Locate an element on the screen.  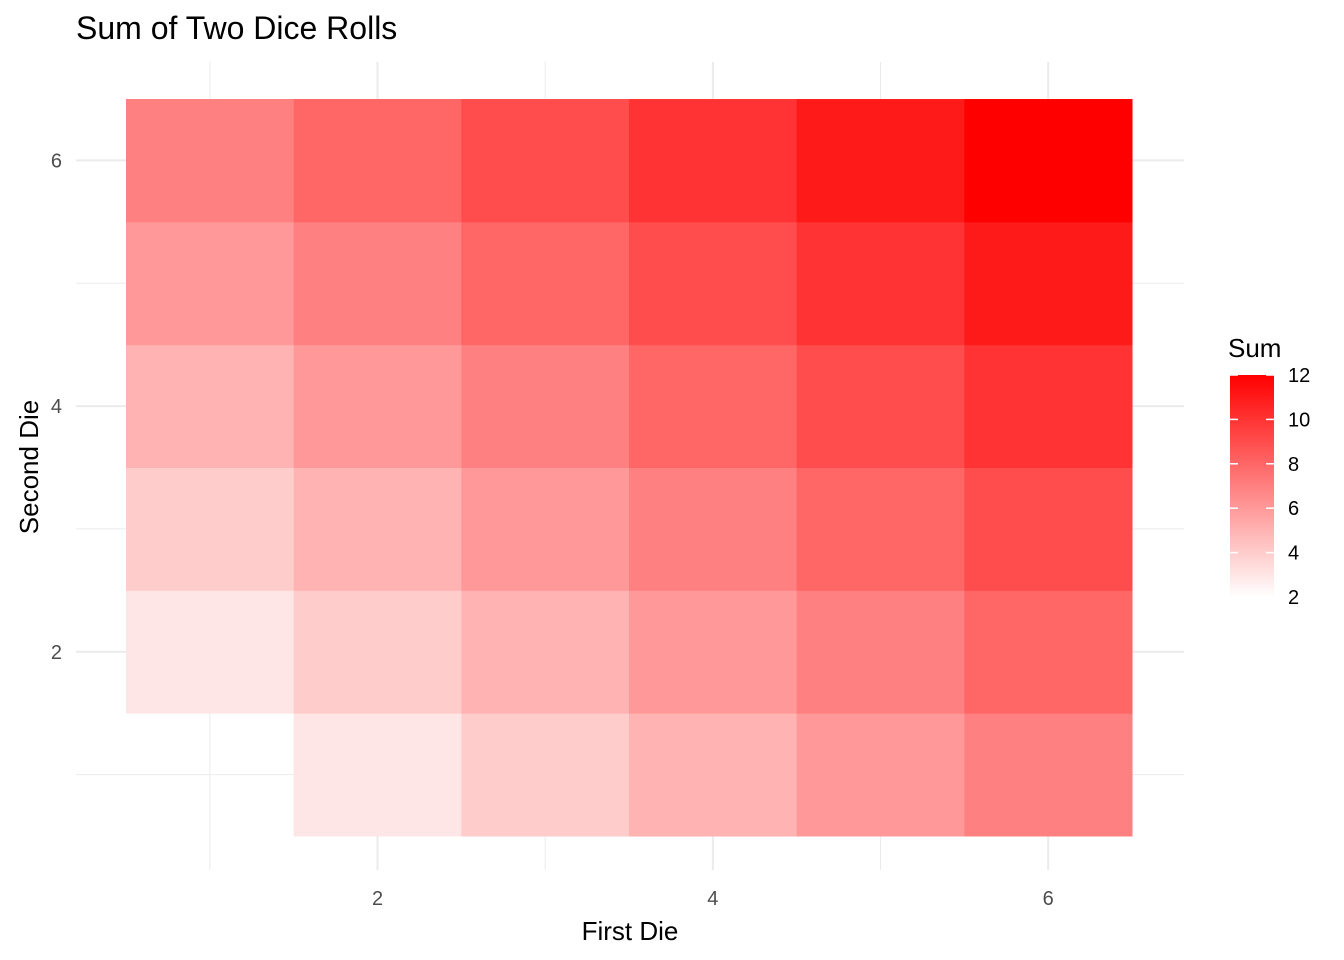
legend-tick-label: 4 is located at coordinates (1293, 554).